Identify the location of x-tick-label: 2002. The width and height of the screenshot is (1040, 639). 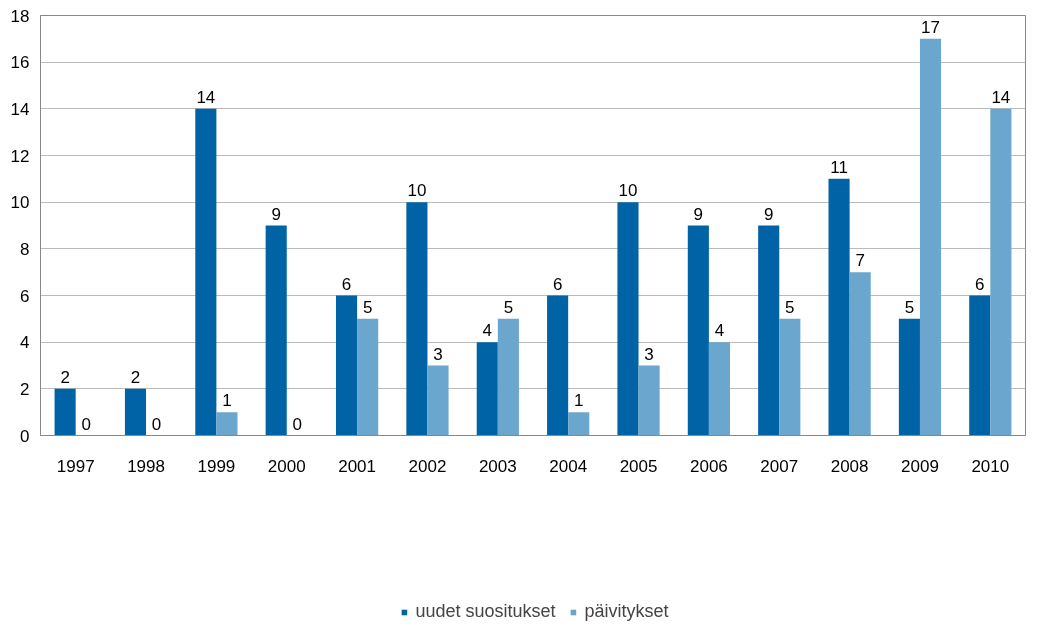
(427, 466).